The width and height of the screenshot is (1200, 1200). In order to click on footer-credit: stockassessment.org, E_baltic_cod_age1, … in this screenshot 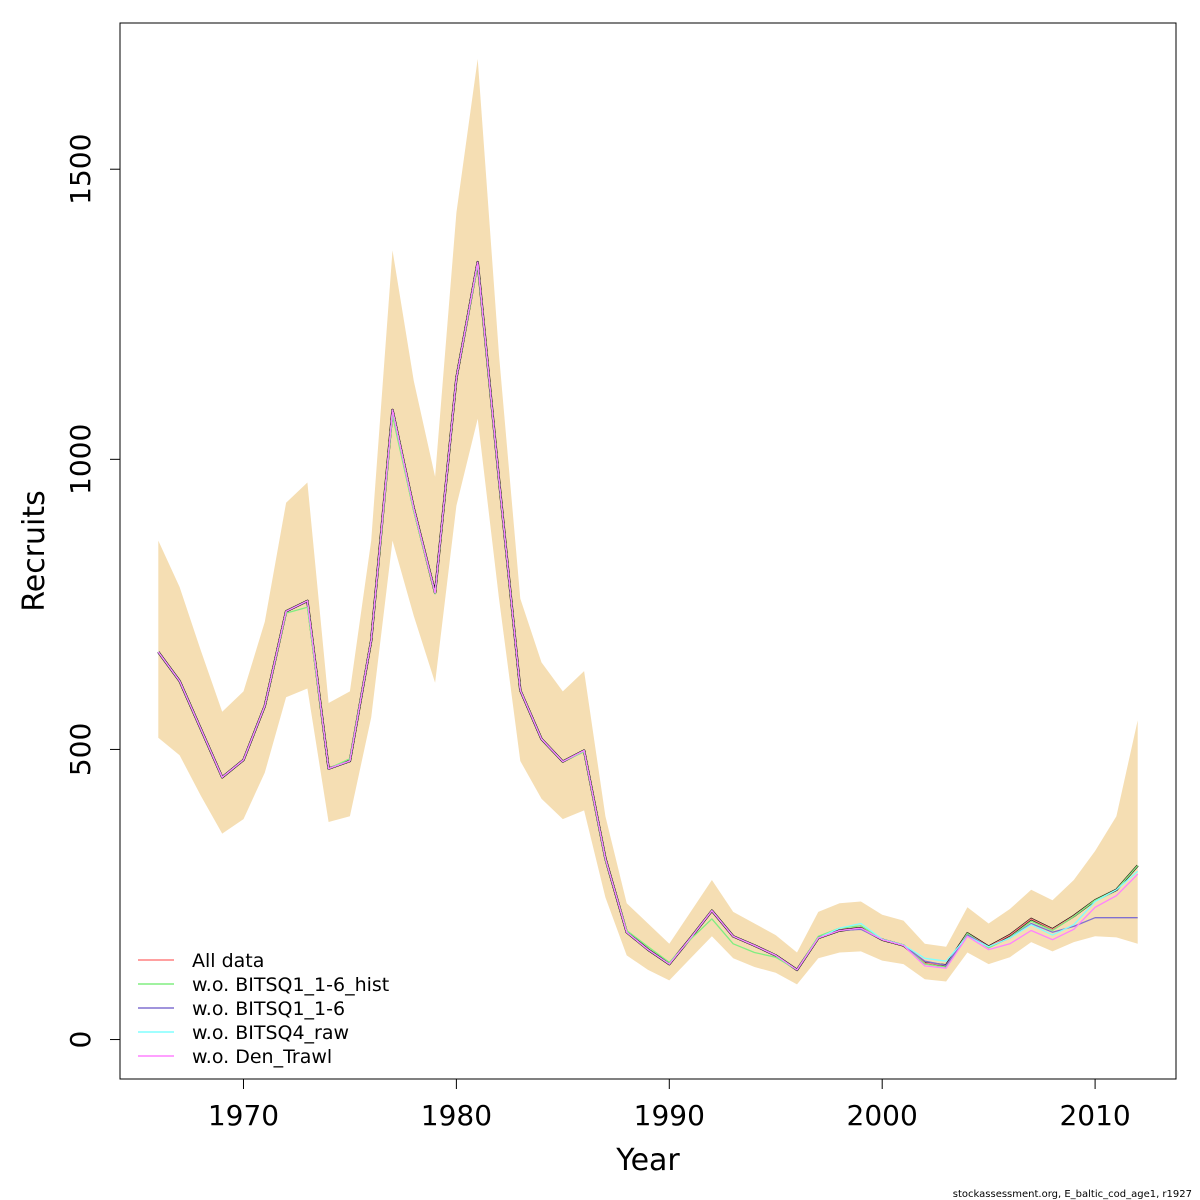, I will do `click(1072, 1194)`.